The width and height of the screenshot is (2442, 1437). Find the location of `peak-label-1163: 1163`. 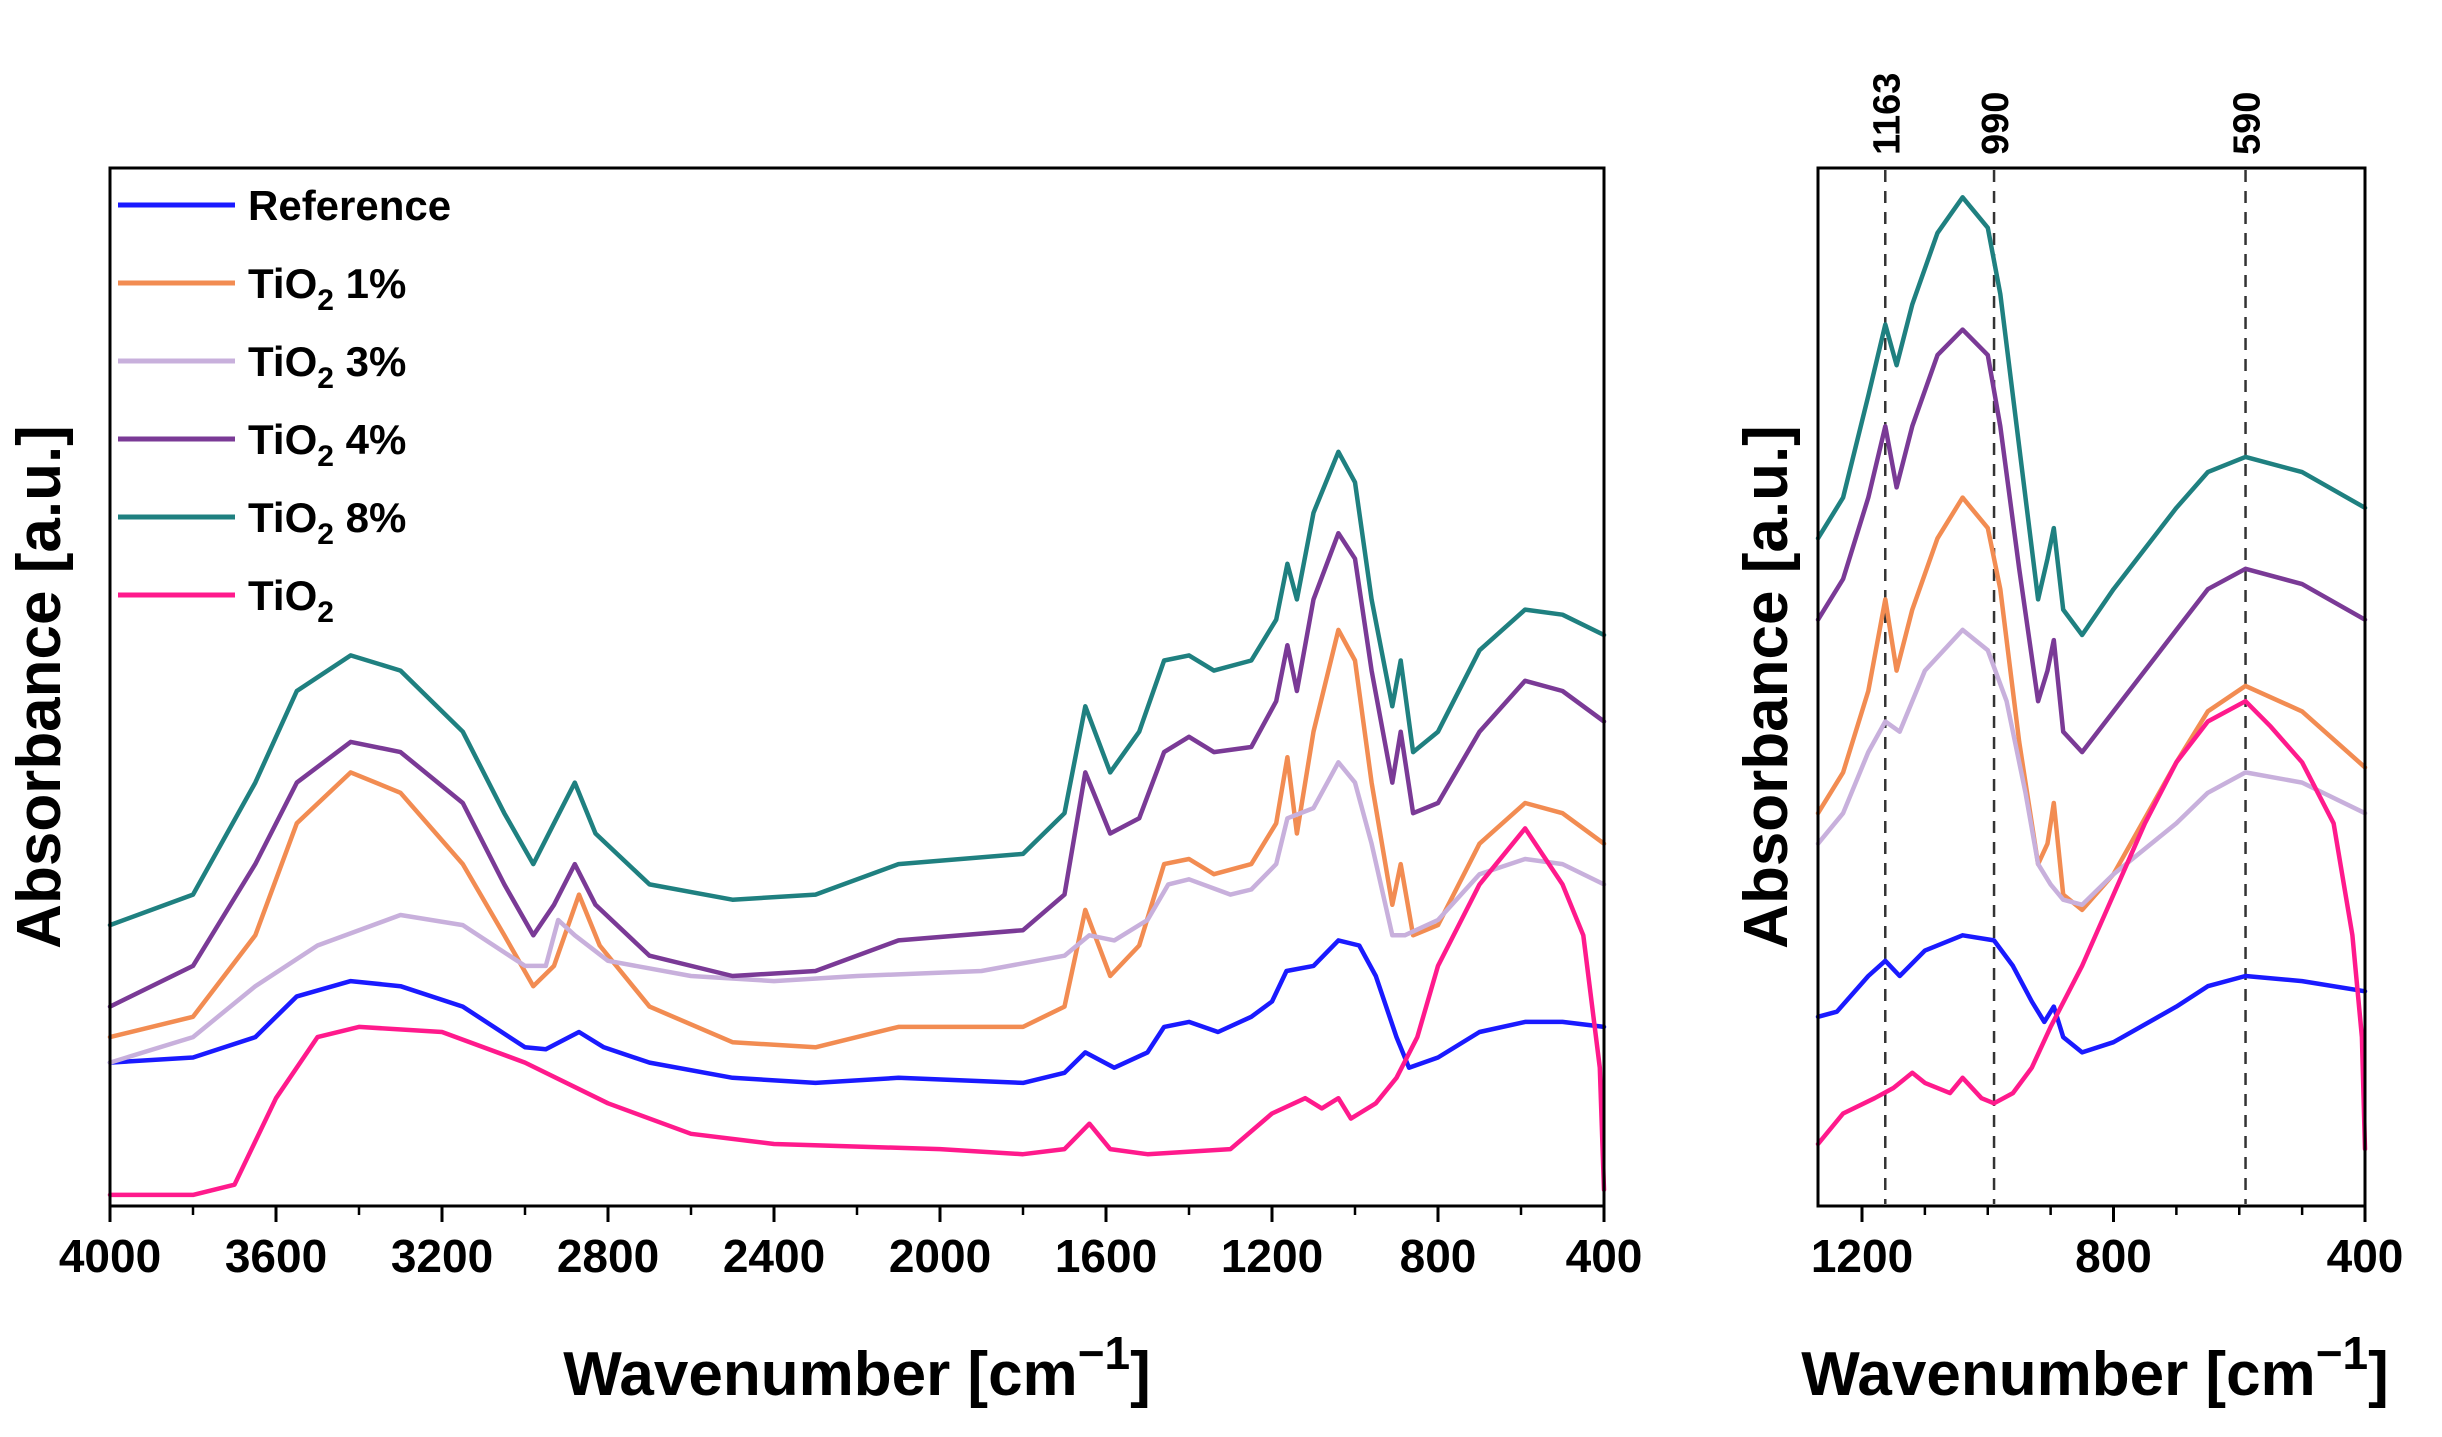

peak-label-1163: 1163 is located at coordinates (1887, 114).